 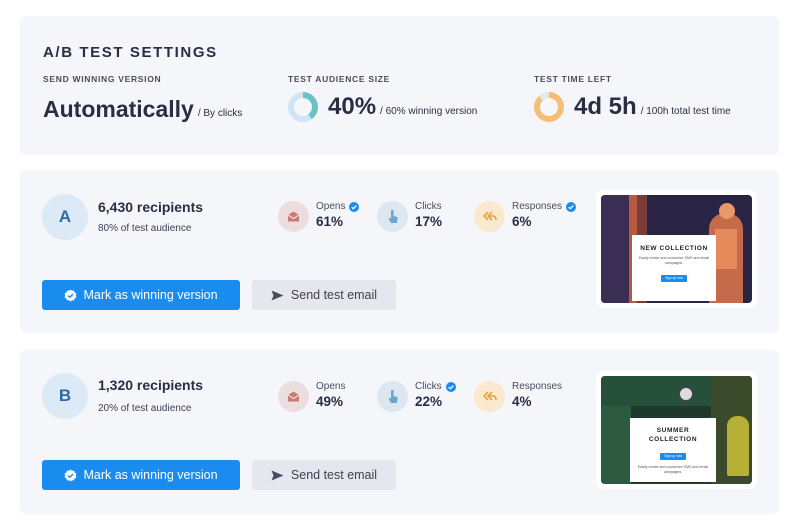 What do you see at coordinates (429, 221) in the screenshot?
I see `clicks-value: 17%` at bounding box center [429, 221].